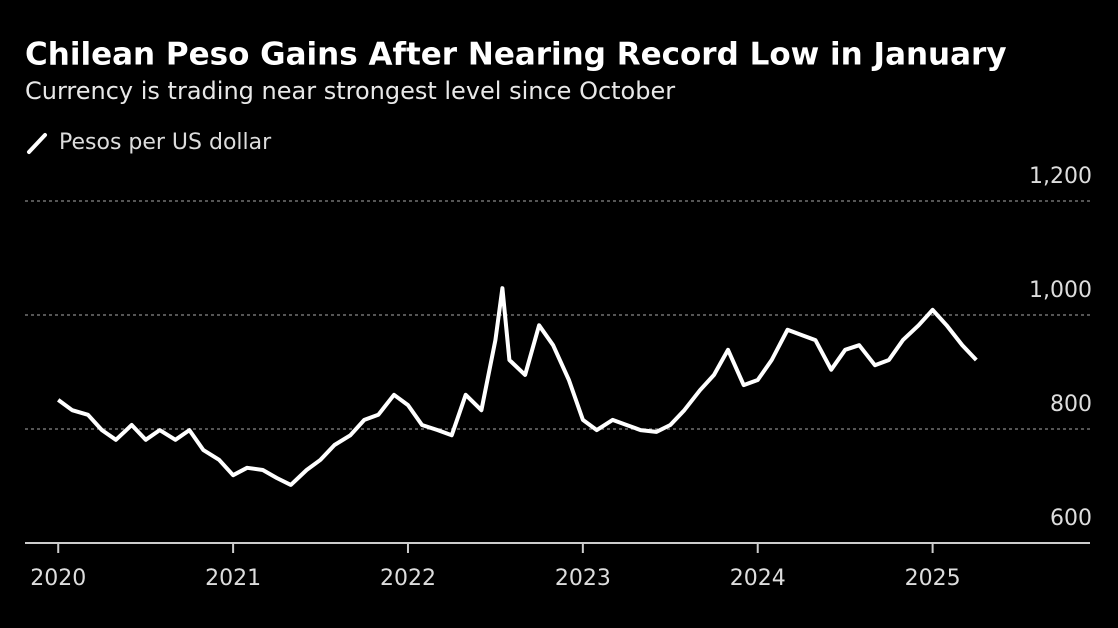 The width and height of the screenshot is (1118, 628). Describe the element at coordinates (58, 578) in the screenshot. I see `x-tick-label: 2020` at that location.